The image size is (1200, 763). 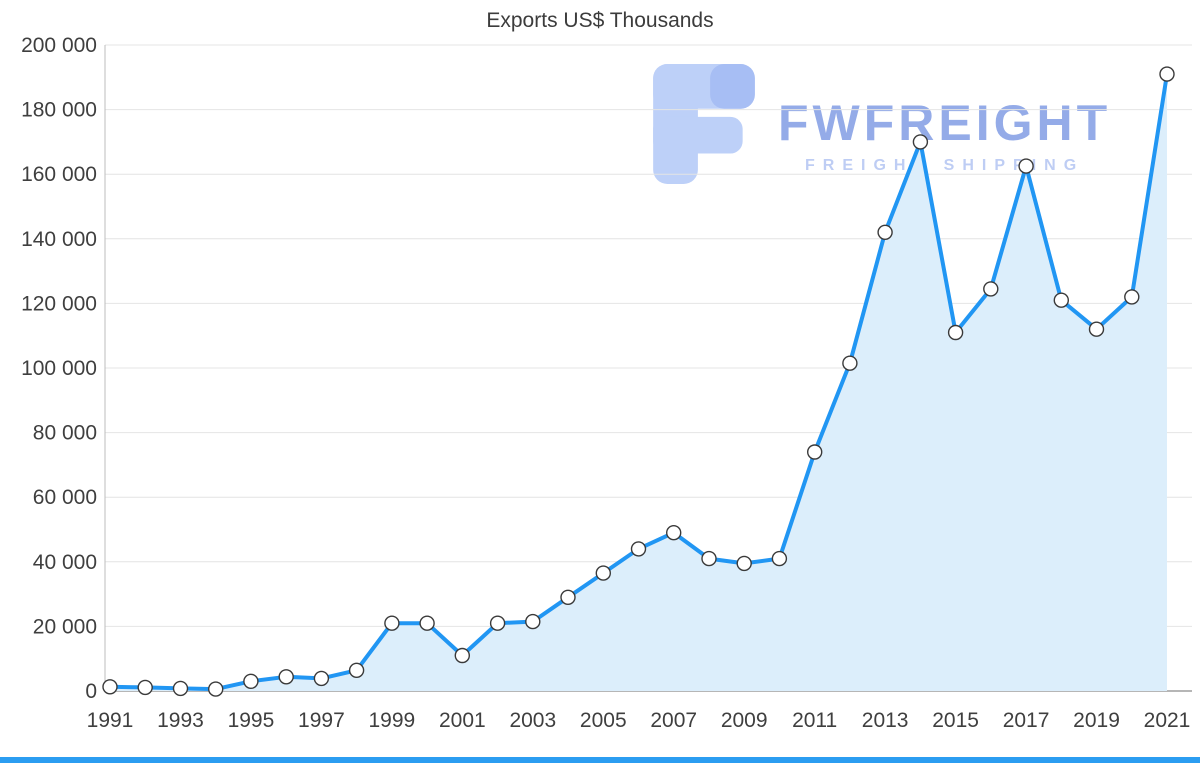 I want to click on data-point-1994, so click(x=215, y=689).